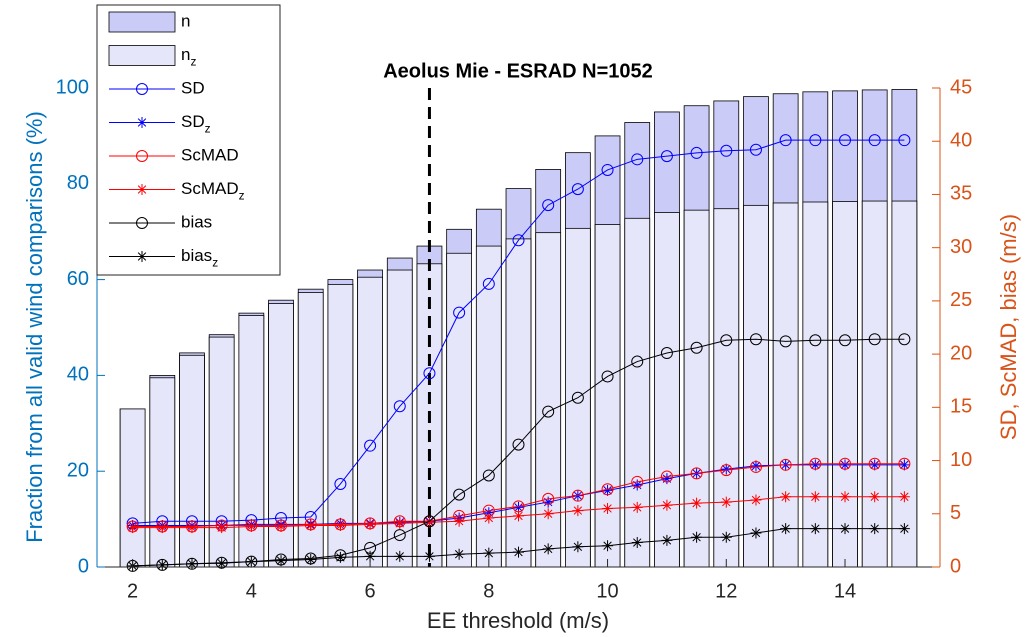 This screenshot has height=637, width=1030. I want to click on y-tick-label: 0, so click(83, 566).